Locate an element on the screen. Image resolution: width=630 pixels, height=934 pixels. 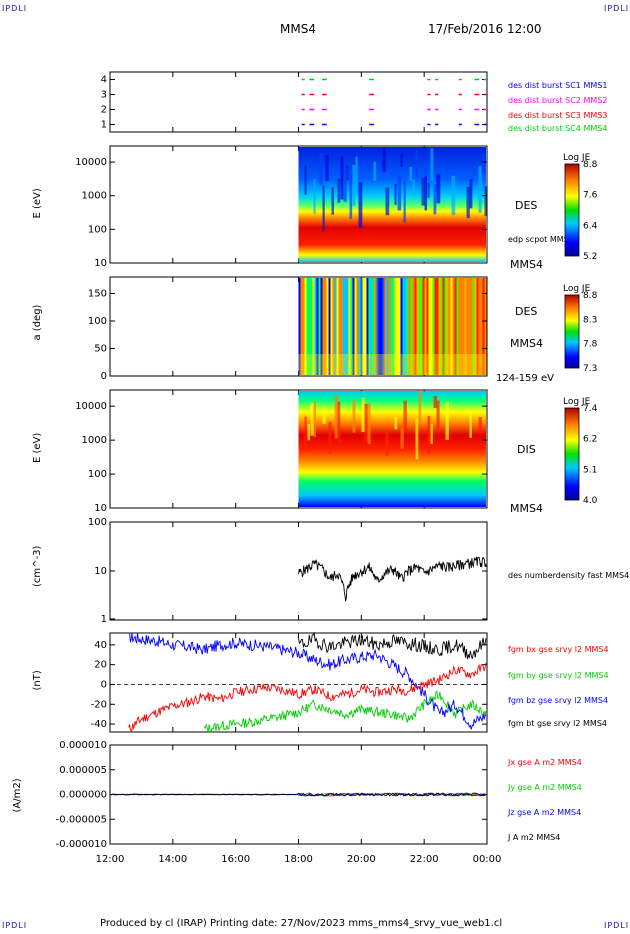
y-axis-label: (cm^-3) is located at coordinates (37, 566).